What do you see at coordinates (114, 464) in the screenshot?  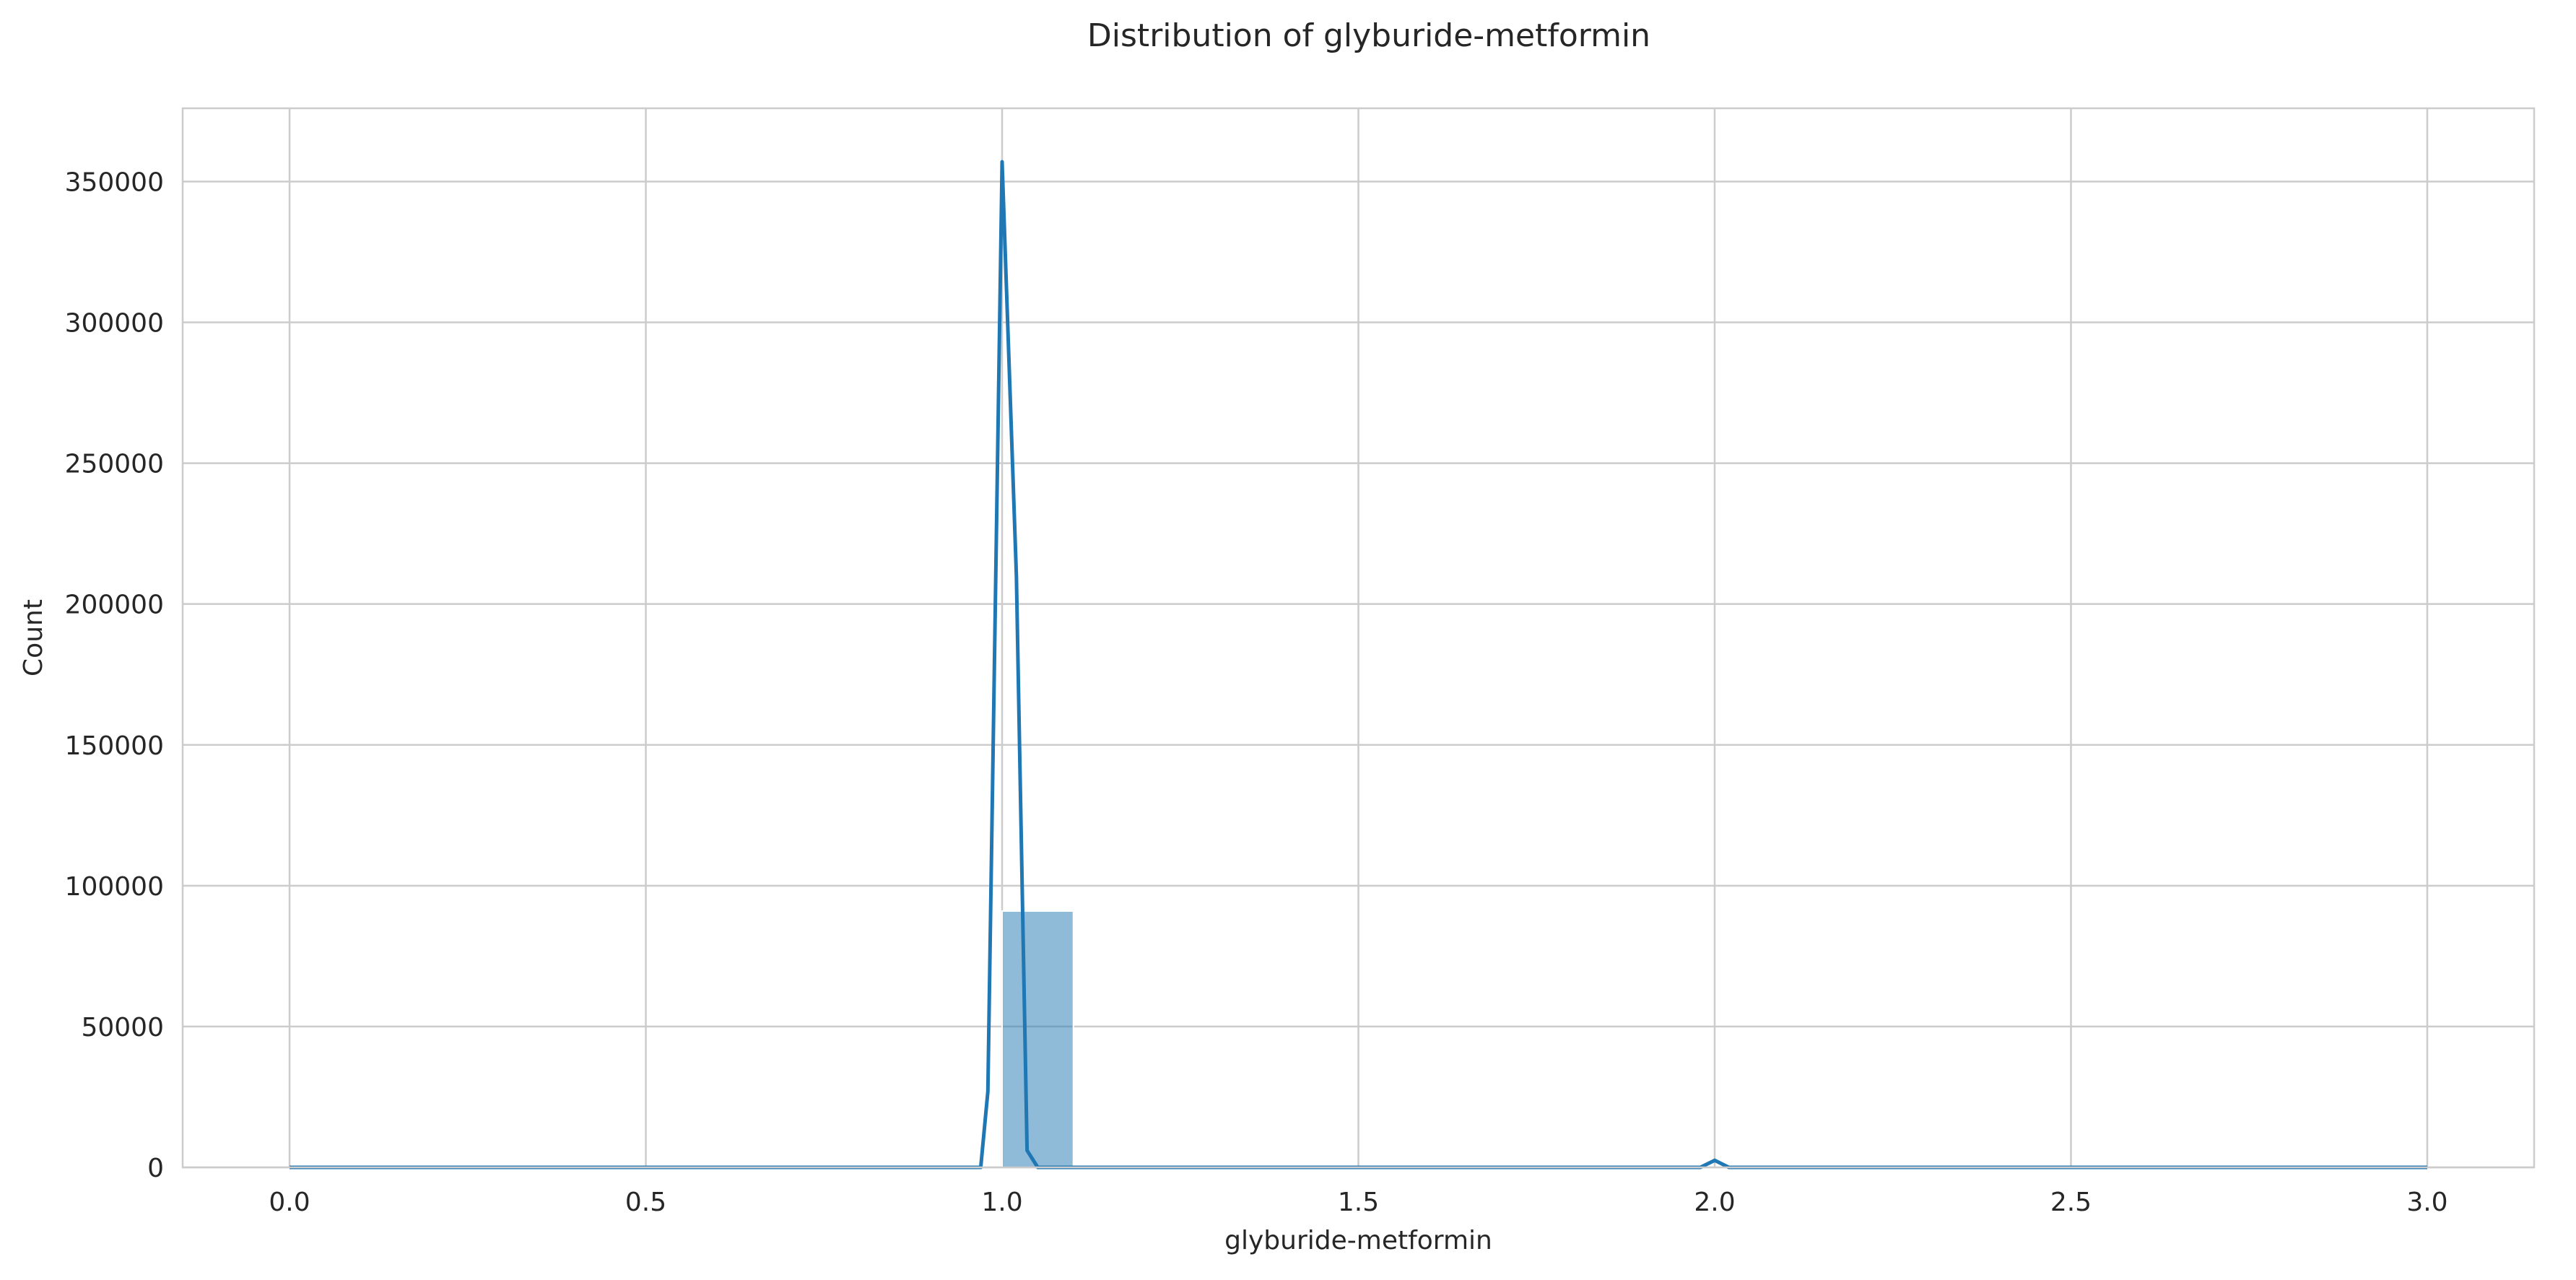 I see `y-tick-label: 250000` at bounding box center [114, 464].